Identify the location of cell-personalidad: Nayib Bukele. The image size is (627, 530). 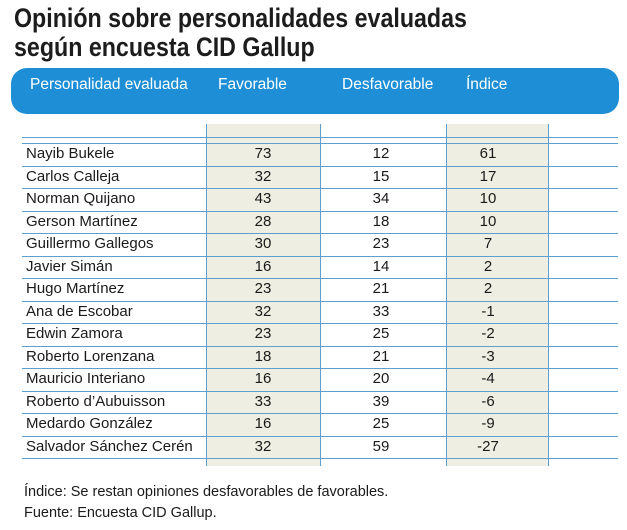
(70, 153).